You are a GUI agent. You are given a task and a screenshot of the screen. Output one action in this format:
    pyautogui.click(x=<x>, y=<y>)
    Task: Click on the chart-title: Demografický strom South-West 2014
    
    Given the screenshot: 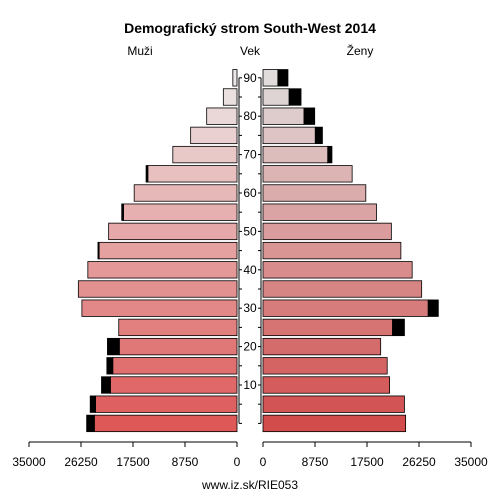 What is the action you would take?
    pyautogui.click(x=250, y=28)
    